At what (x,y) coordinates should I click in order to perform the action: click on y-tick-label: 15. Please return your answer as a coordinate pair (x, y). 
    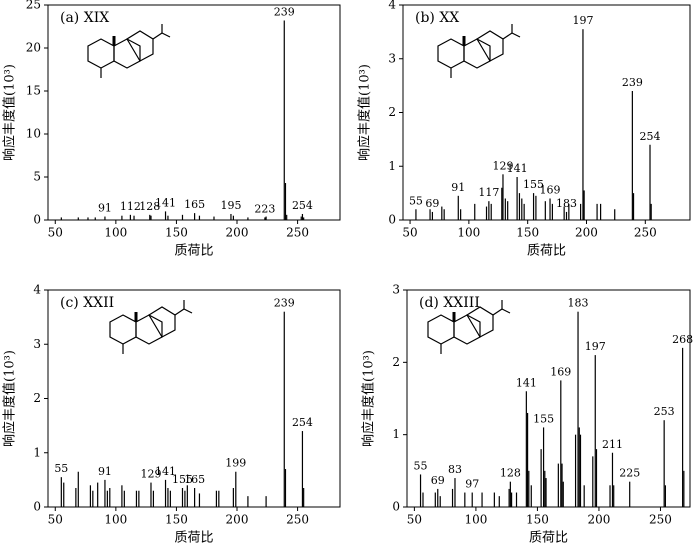
    Looking at the image, I should click on (33, 91).